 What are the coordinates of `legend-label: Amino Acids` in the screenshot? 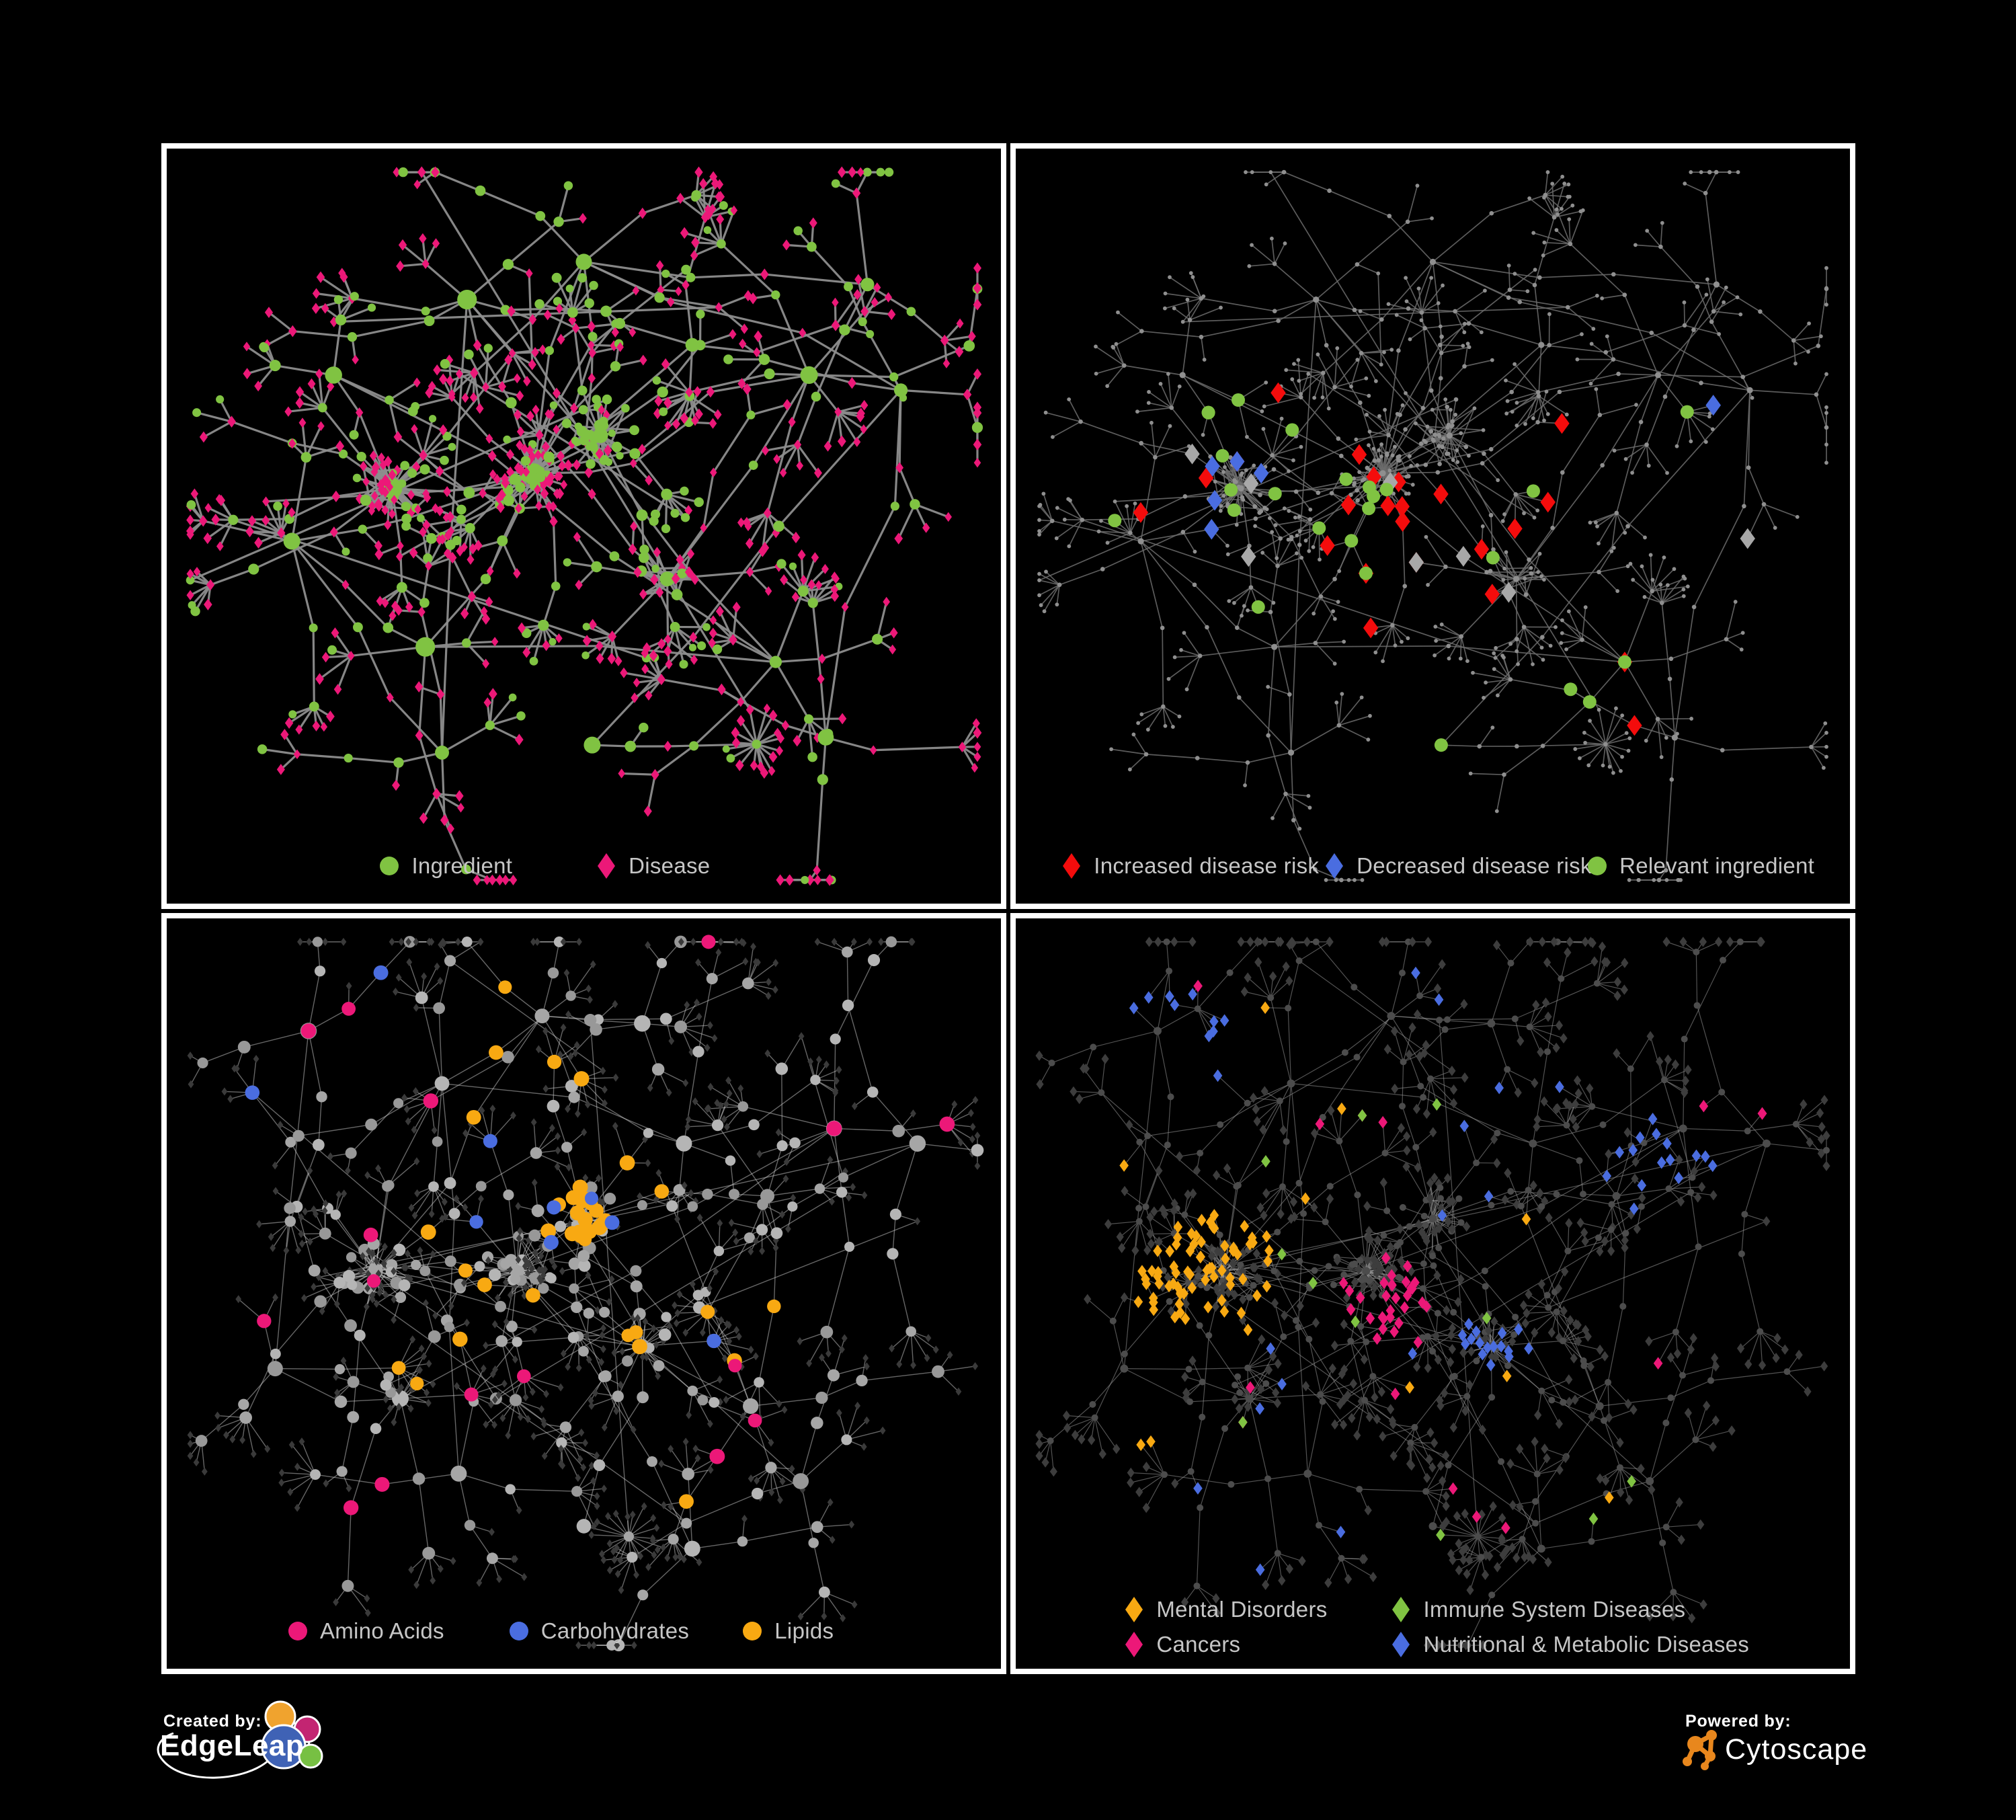 It's located at (381, 1630).